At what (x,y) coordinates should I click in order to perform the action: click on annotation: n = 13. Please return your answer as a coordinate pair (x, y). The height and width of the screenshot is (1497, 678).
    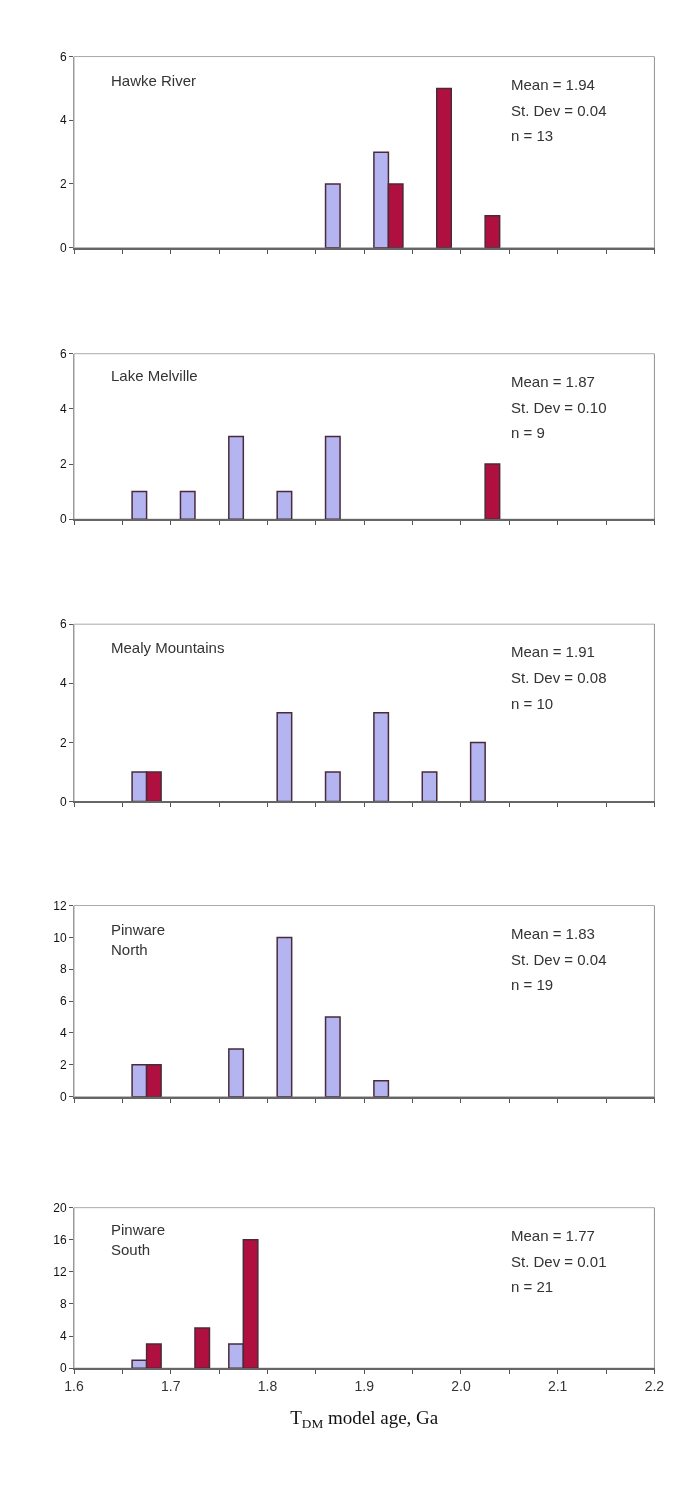
    Looking at the image, I should click on (532, 135).